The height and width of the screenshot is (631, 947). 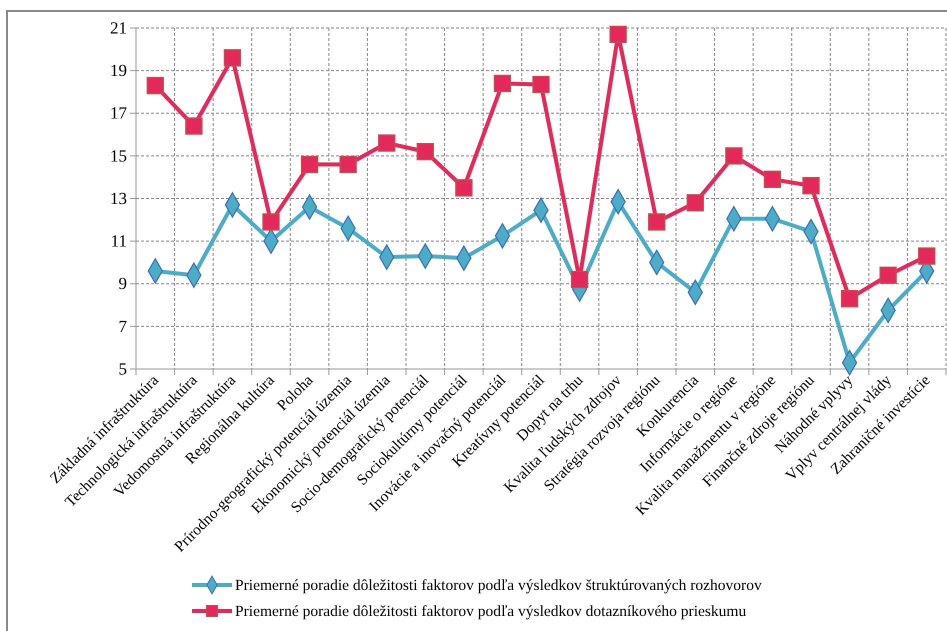 I want to click on legend-label: Priemerné poradie dôležitosti faktorov podľa výsledkov štruktúrovaných rozhovorov, so click(x=498, y=585).